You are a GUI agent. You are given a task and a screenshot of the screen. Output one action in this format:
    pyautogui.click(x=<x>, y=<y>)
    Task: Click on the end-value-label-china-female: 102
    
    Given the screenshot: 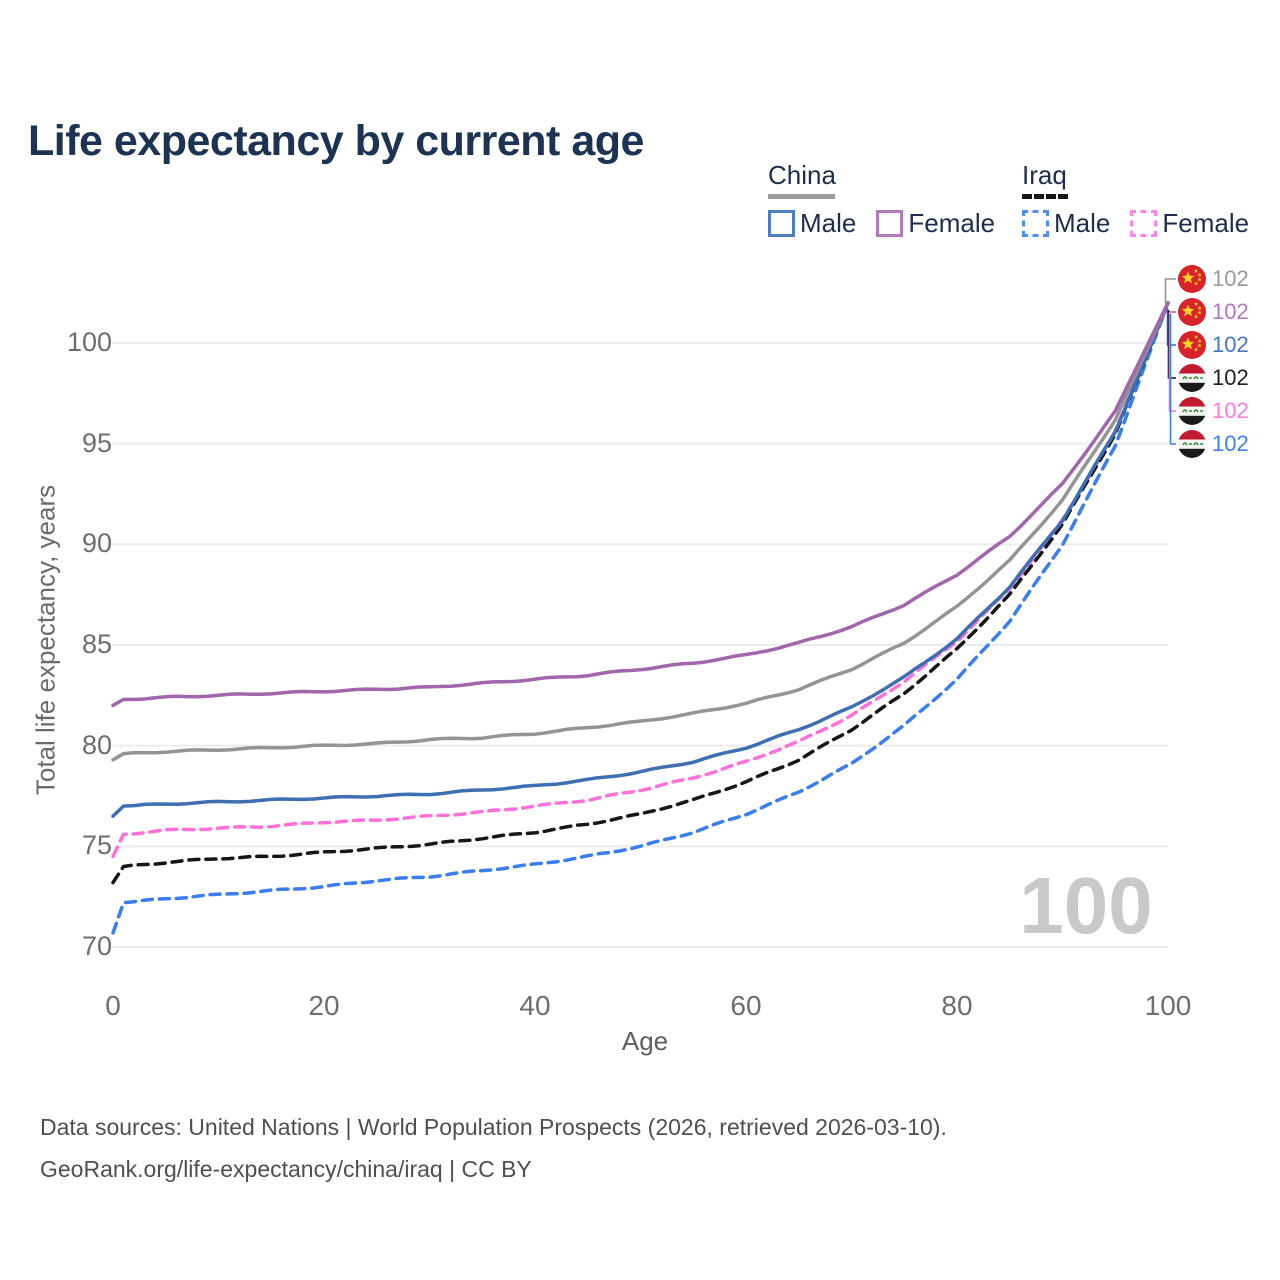 What is the action you would take?
    pyautogui.click(x=1230, y=311)
    